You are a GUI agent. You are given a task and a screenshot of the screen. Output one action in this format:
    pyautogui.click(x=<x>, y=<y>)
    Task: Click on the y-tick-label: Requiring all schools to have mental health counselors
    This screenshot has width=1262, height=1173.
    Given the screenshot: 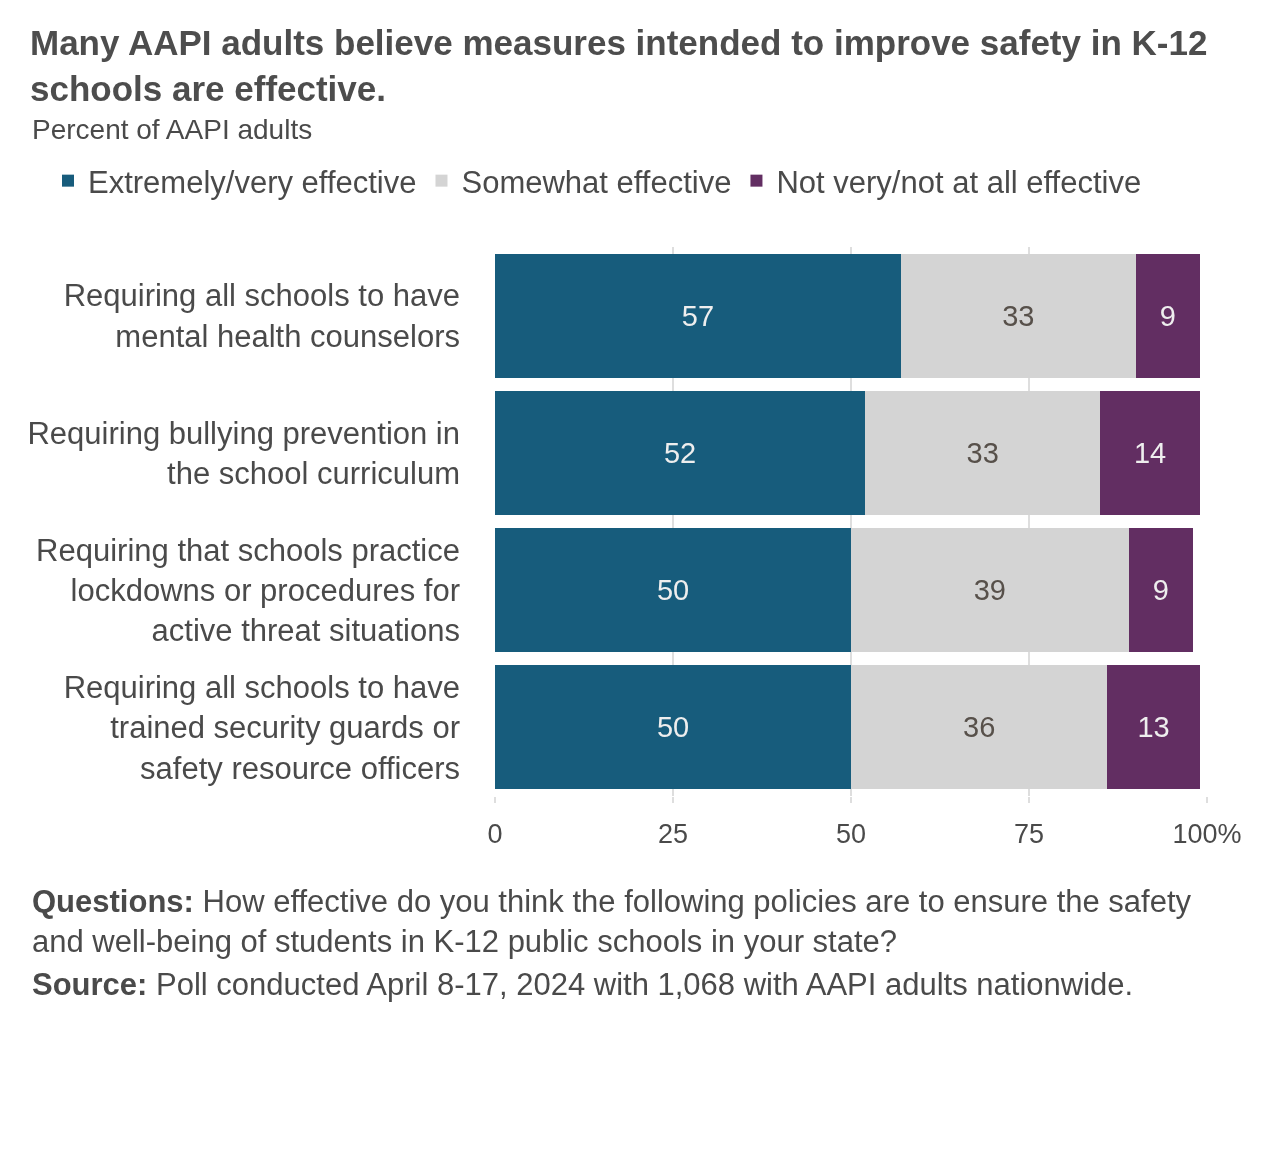 What is the action you would take?
    pyautogui.click(x=261, y=316)
    